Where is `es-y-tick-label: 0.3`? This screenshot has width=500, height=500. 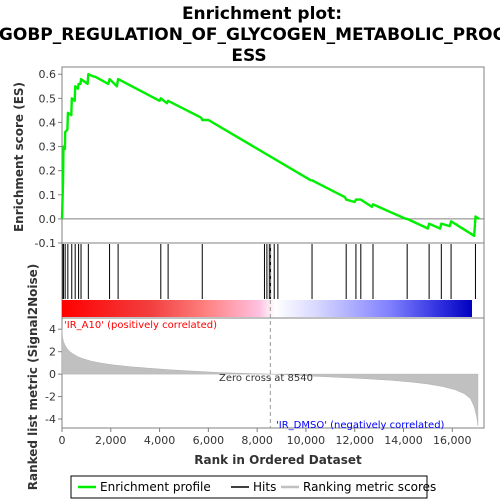 es-y-tick-label: 0.3 is located at coordinates (48, 147).